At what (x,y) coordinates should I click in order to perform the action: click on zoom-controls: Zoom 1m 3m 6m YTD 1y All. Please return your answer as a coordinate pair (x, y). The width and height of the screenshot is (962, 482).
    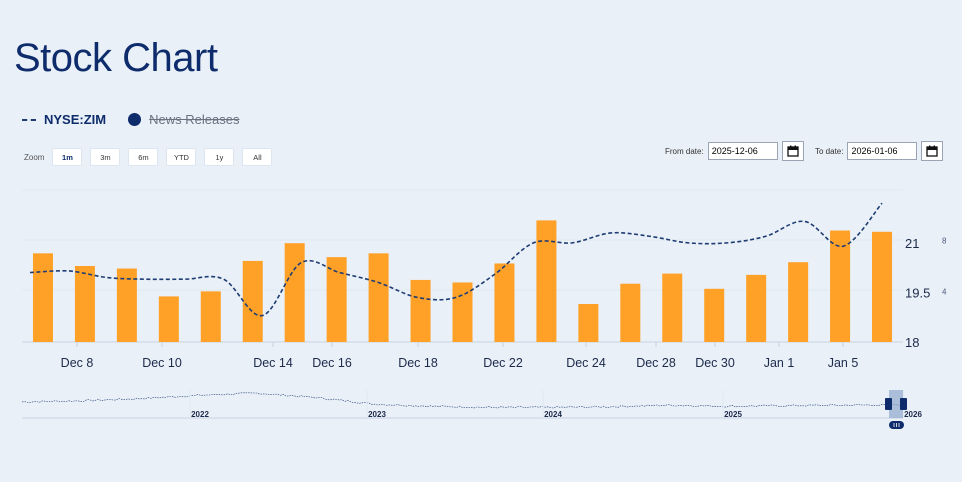
    Looking at the image, I should click on (149, 157).